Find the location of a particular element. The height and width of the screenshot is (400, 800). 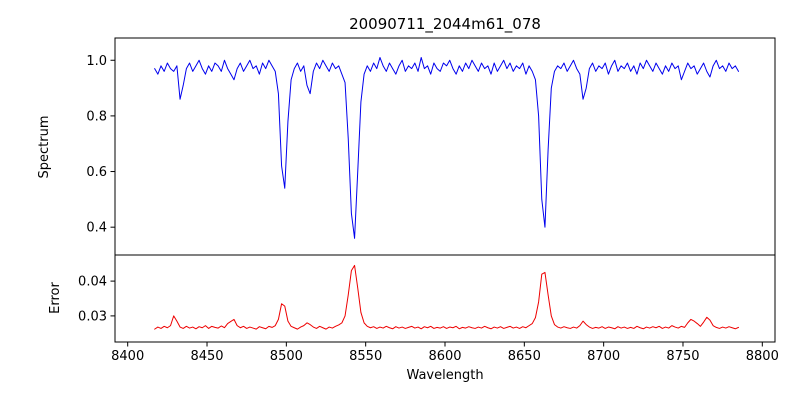

x-tick-label: 8800 is located at coordinates (762, 356).